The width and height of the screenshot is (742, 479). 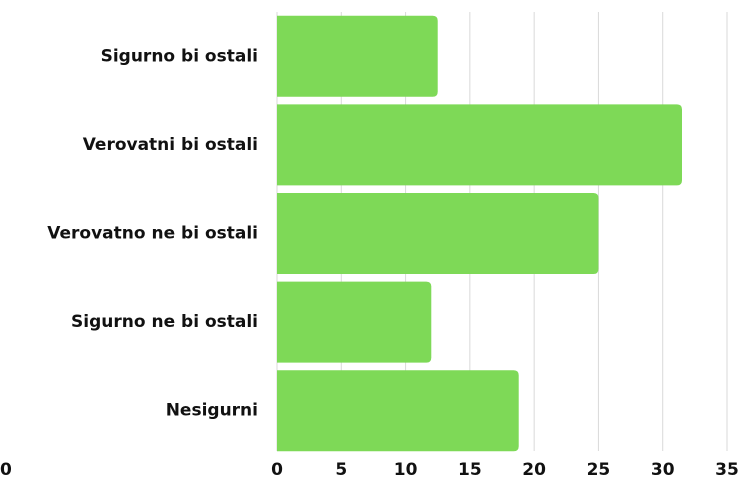 I want to click on x-tick-label: 0, so click(x=277, y=469).